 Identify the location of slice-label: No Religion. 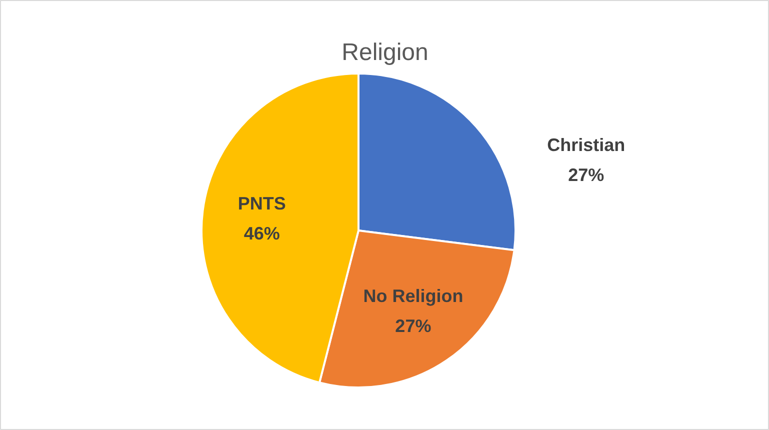
(413, 296).